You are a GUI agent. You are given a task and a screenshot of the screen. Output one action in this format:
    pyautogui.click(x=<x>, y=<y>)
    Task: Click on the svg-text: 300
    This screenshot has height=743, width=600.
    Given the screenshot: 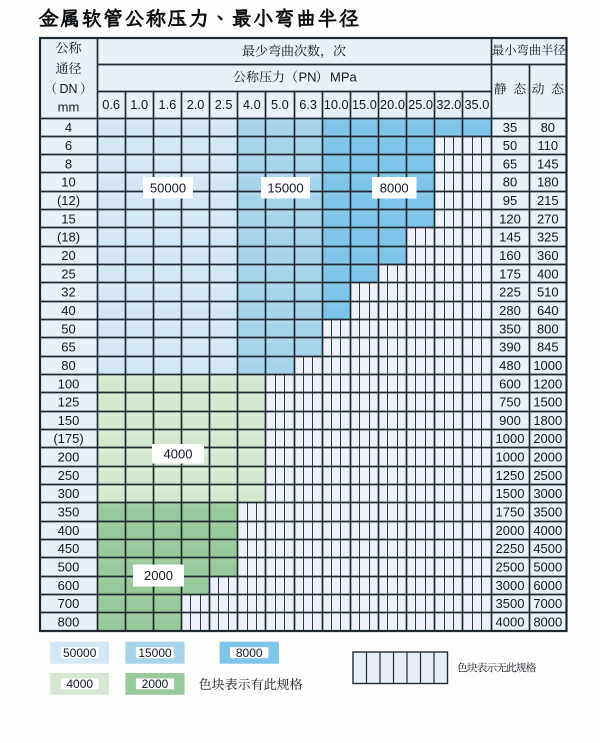 What is the action you would take?
    pyautogui.click(x=69, y=493)
    